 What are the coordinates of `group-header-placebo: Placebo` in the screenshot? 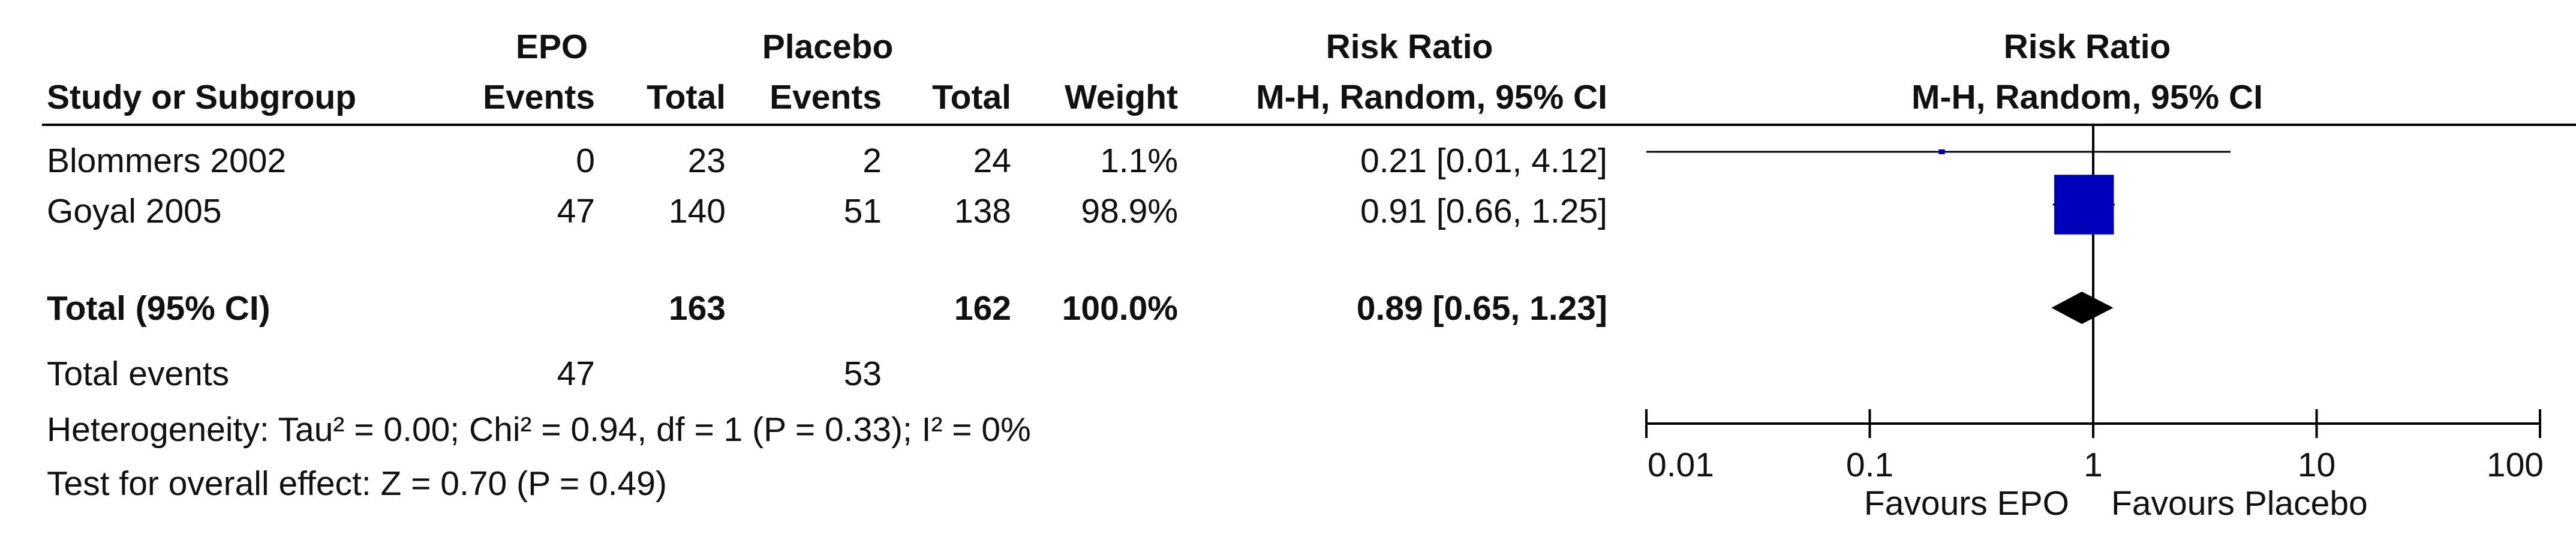 It's located at (828, 47).